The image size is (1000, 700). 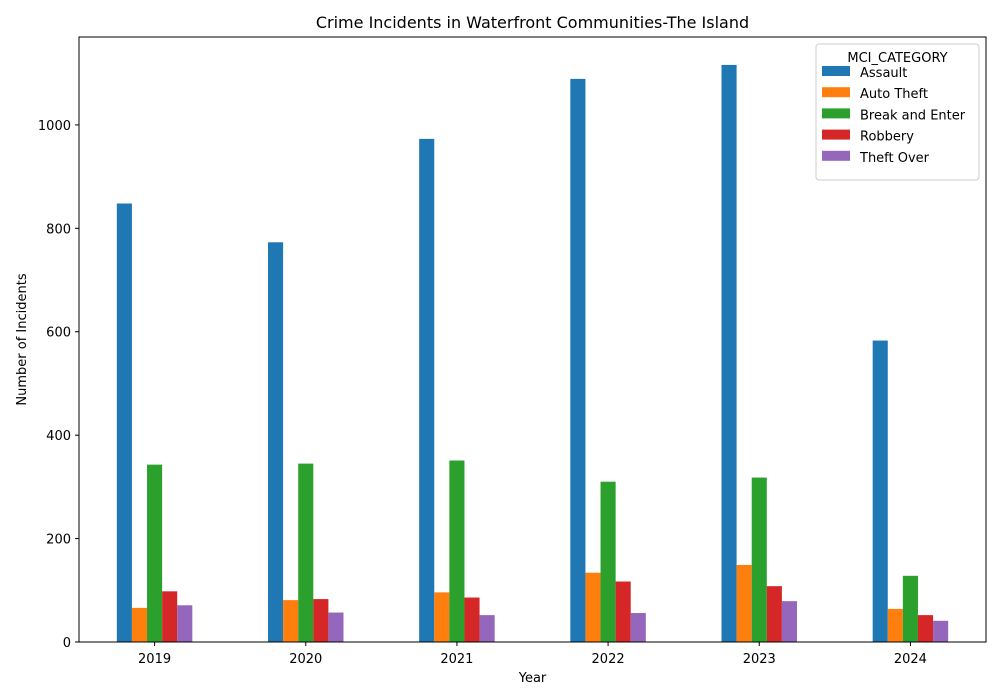 What do you see at coordinates (305, 659) in the screenshot?
I see `x-tick-label: 2020` at bounding box center [305, 659].